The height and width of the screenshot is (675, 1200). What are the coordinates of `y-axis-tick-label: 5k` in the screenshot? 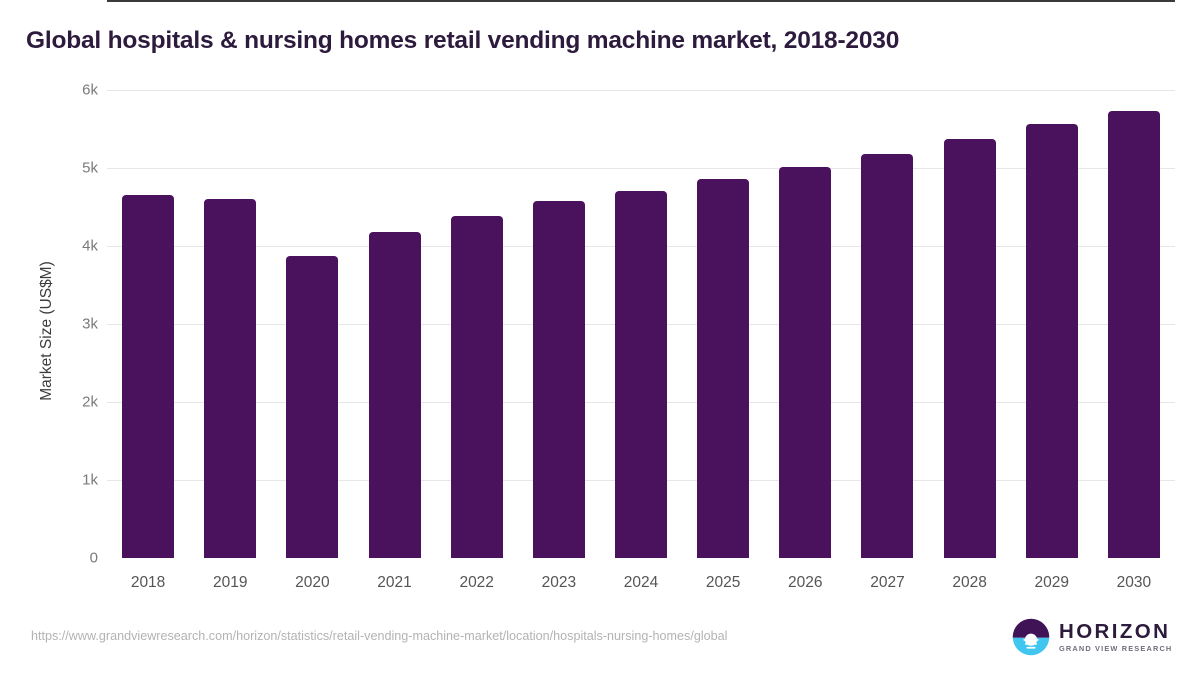 It's located at (90, 168).